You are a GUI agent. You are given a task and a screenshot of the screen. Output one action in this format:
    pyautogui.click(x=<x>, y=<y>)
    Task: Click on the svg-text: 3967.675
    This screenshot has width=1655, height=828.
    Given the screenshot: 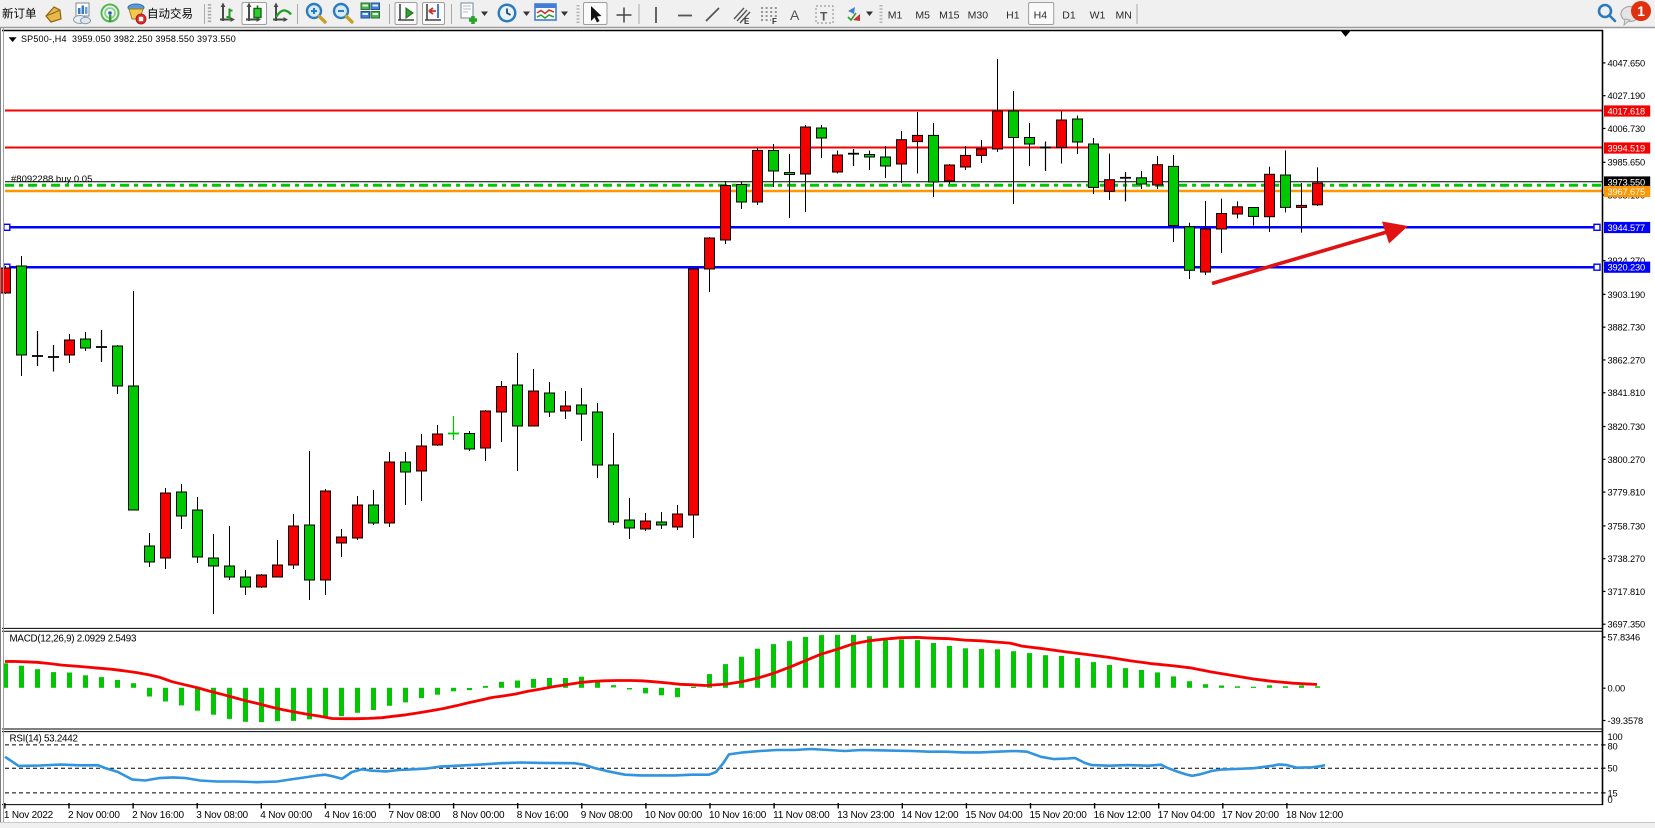 What is the action you would take?
    pyautogui.click(x=1627, y=192)
    